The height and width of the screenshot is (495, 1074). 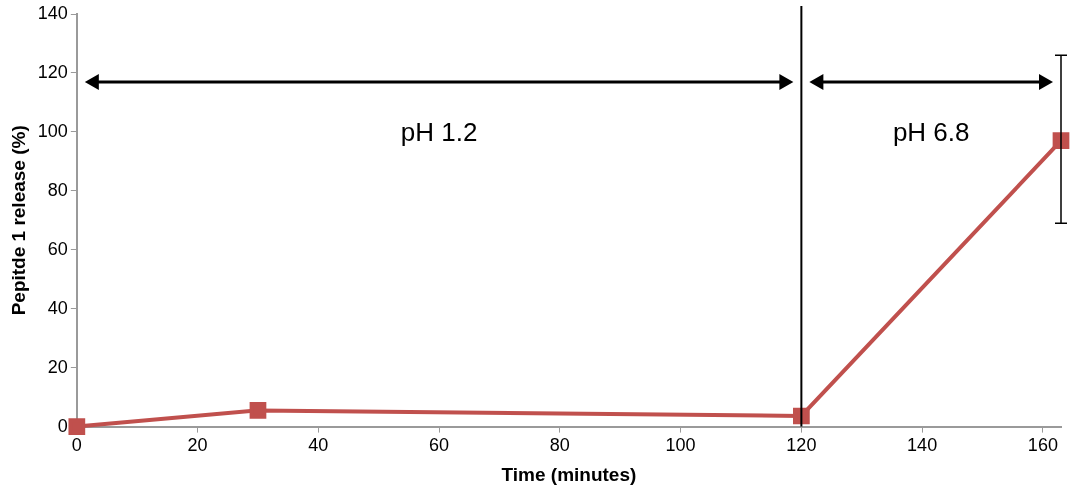 I want to click on x-tick-label: 40, so click(x=318, y=445).